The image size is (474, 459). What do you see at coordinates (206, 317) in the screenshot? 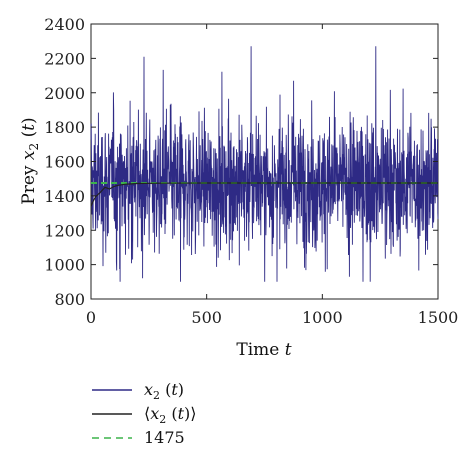
I see `x-tick-label: 500` at bounding box center [206, 317].